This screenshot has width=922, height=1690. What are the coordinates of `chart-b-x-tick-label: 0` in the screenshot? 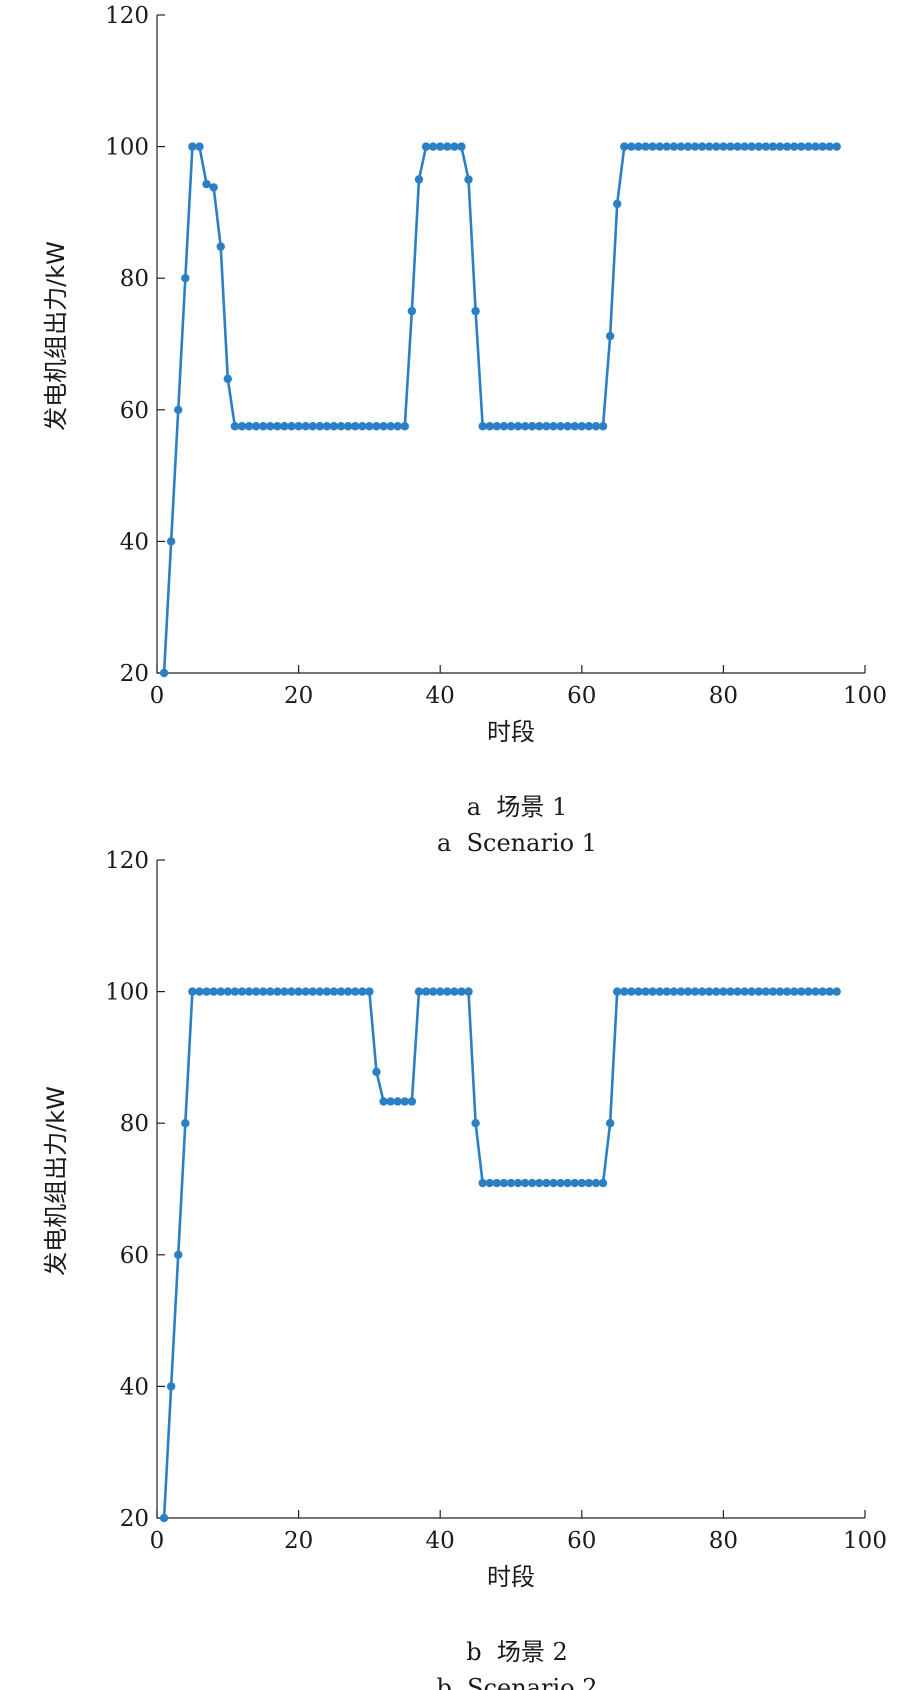 It's located at (157, 1541).